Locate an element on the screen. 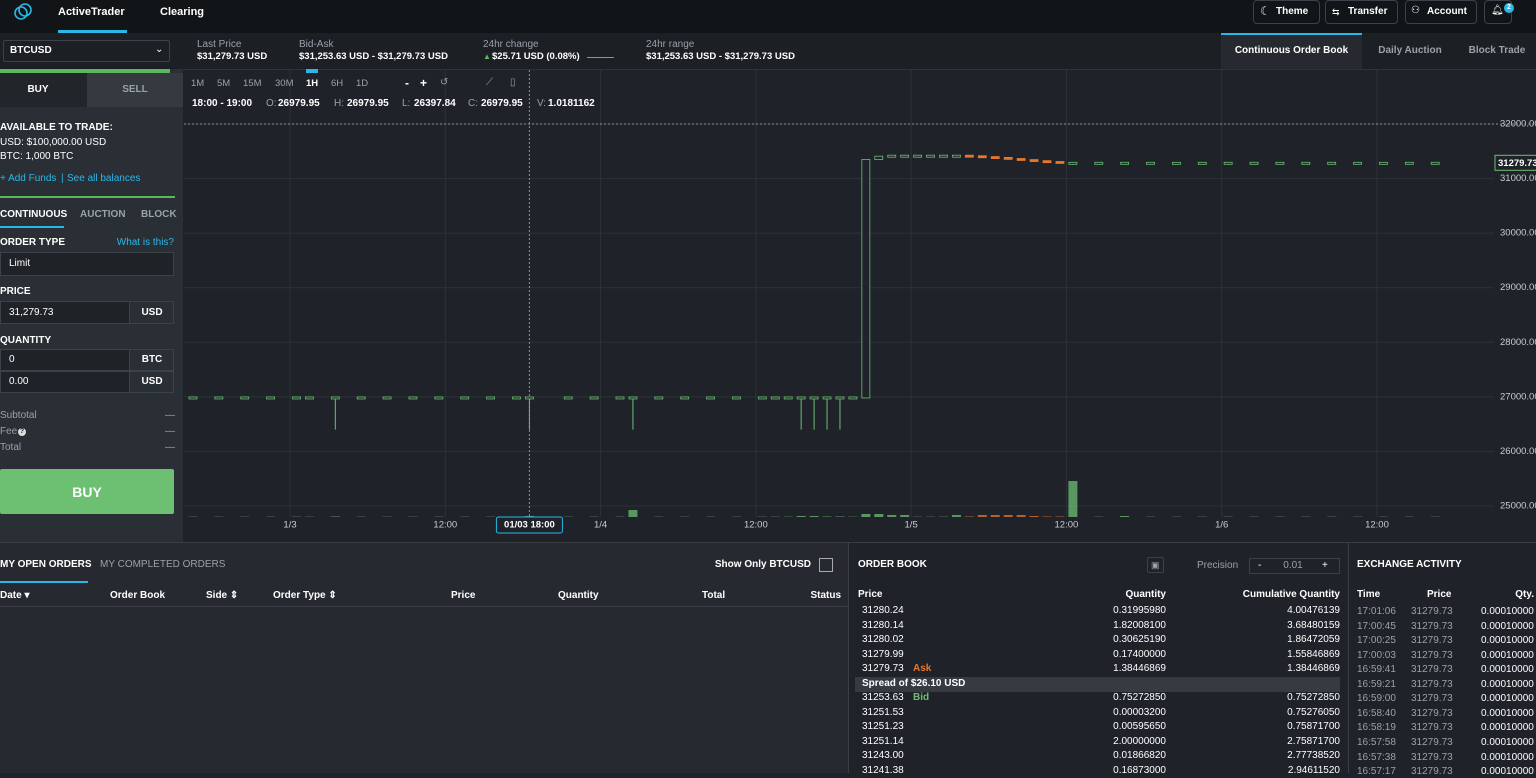 The width and height of the screenshot is (1536, 778). orders-tab: MY OPEN ORDERS is located at coordinates (46, 565).